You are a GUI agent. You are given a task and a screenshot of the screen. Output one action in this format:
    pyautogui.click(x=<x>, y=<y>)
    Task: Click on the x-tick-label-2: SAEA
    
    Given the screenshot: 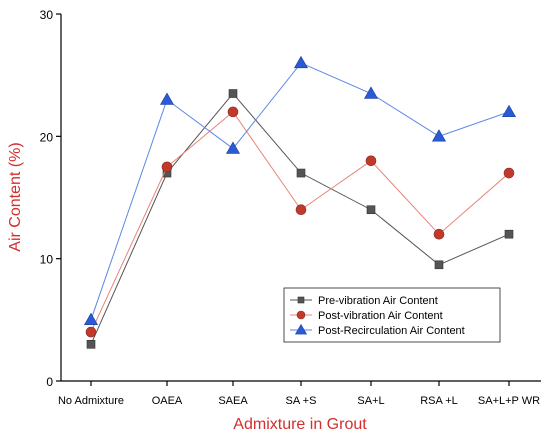 What is the action you would take?
    pyautogui.click(x=233, y=401)
    